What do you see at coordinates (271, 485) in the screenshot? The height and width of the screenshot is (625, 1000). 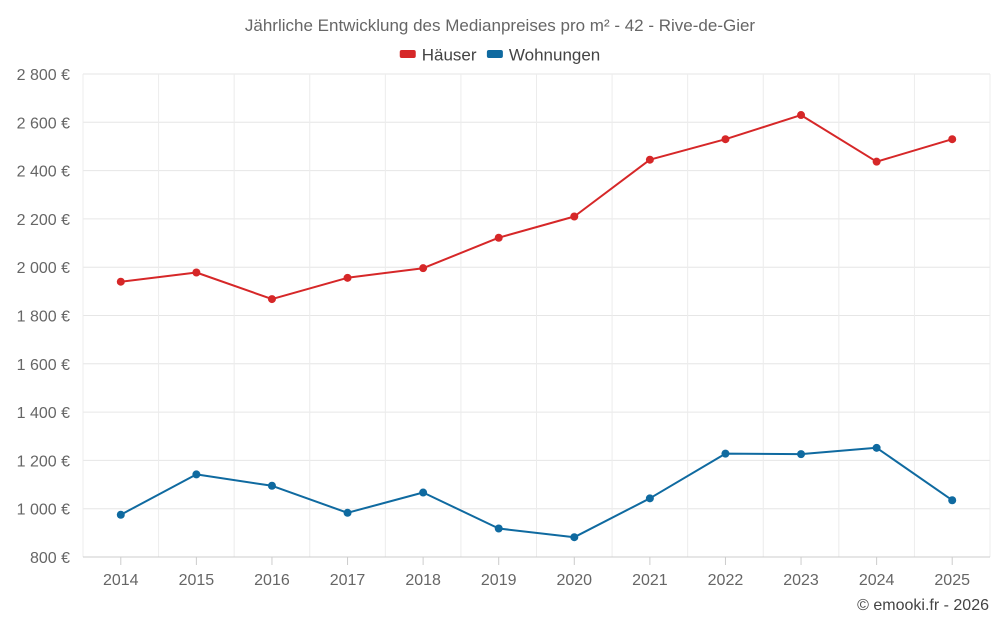 I see `data-point-wohnungen-2016` at bounding box center [271, 485].